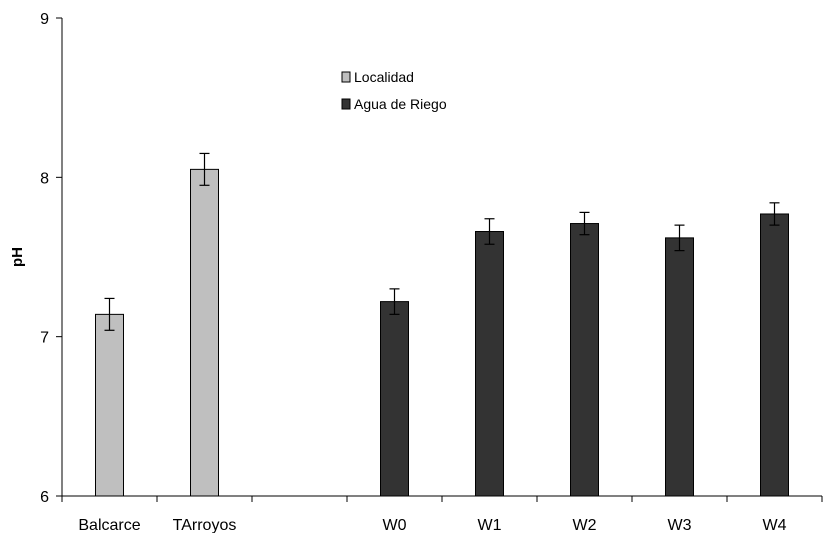 Image resolution: width=825 pixels, height=533 pixels. What do you see at coordinates (205, 525) in the screenshot?
I see `x-tick-label: TArroyos` at bounding box center [205, 525].